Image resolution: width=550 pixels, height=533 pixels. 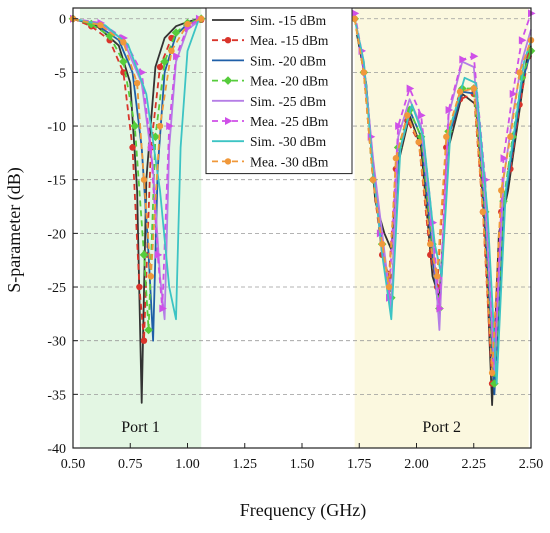 I want to click on legend-item-2: Mea. -15 dBm, so click(x=270, y=40).